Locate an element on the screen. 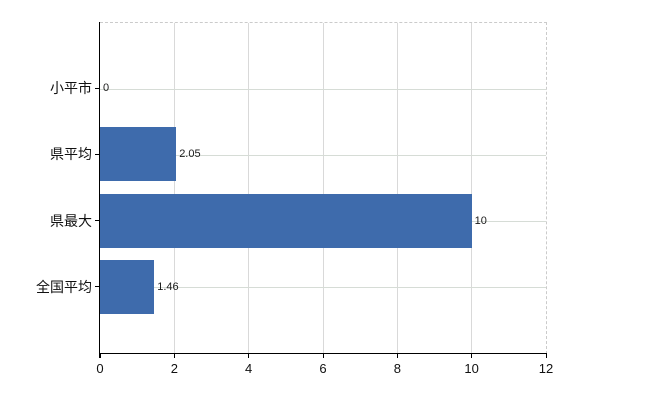  x-tick-label: 12 is located at coordinates (546, 368).